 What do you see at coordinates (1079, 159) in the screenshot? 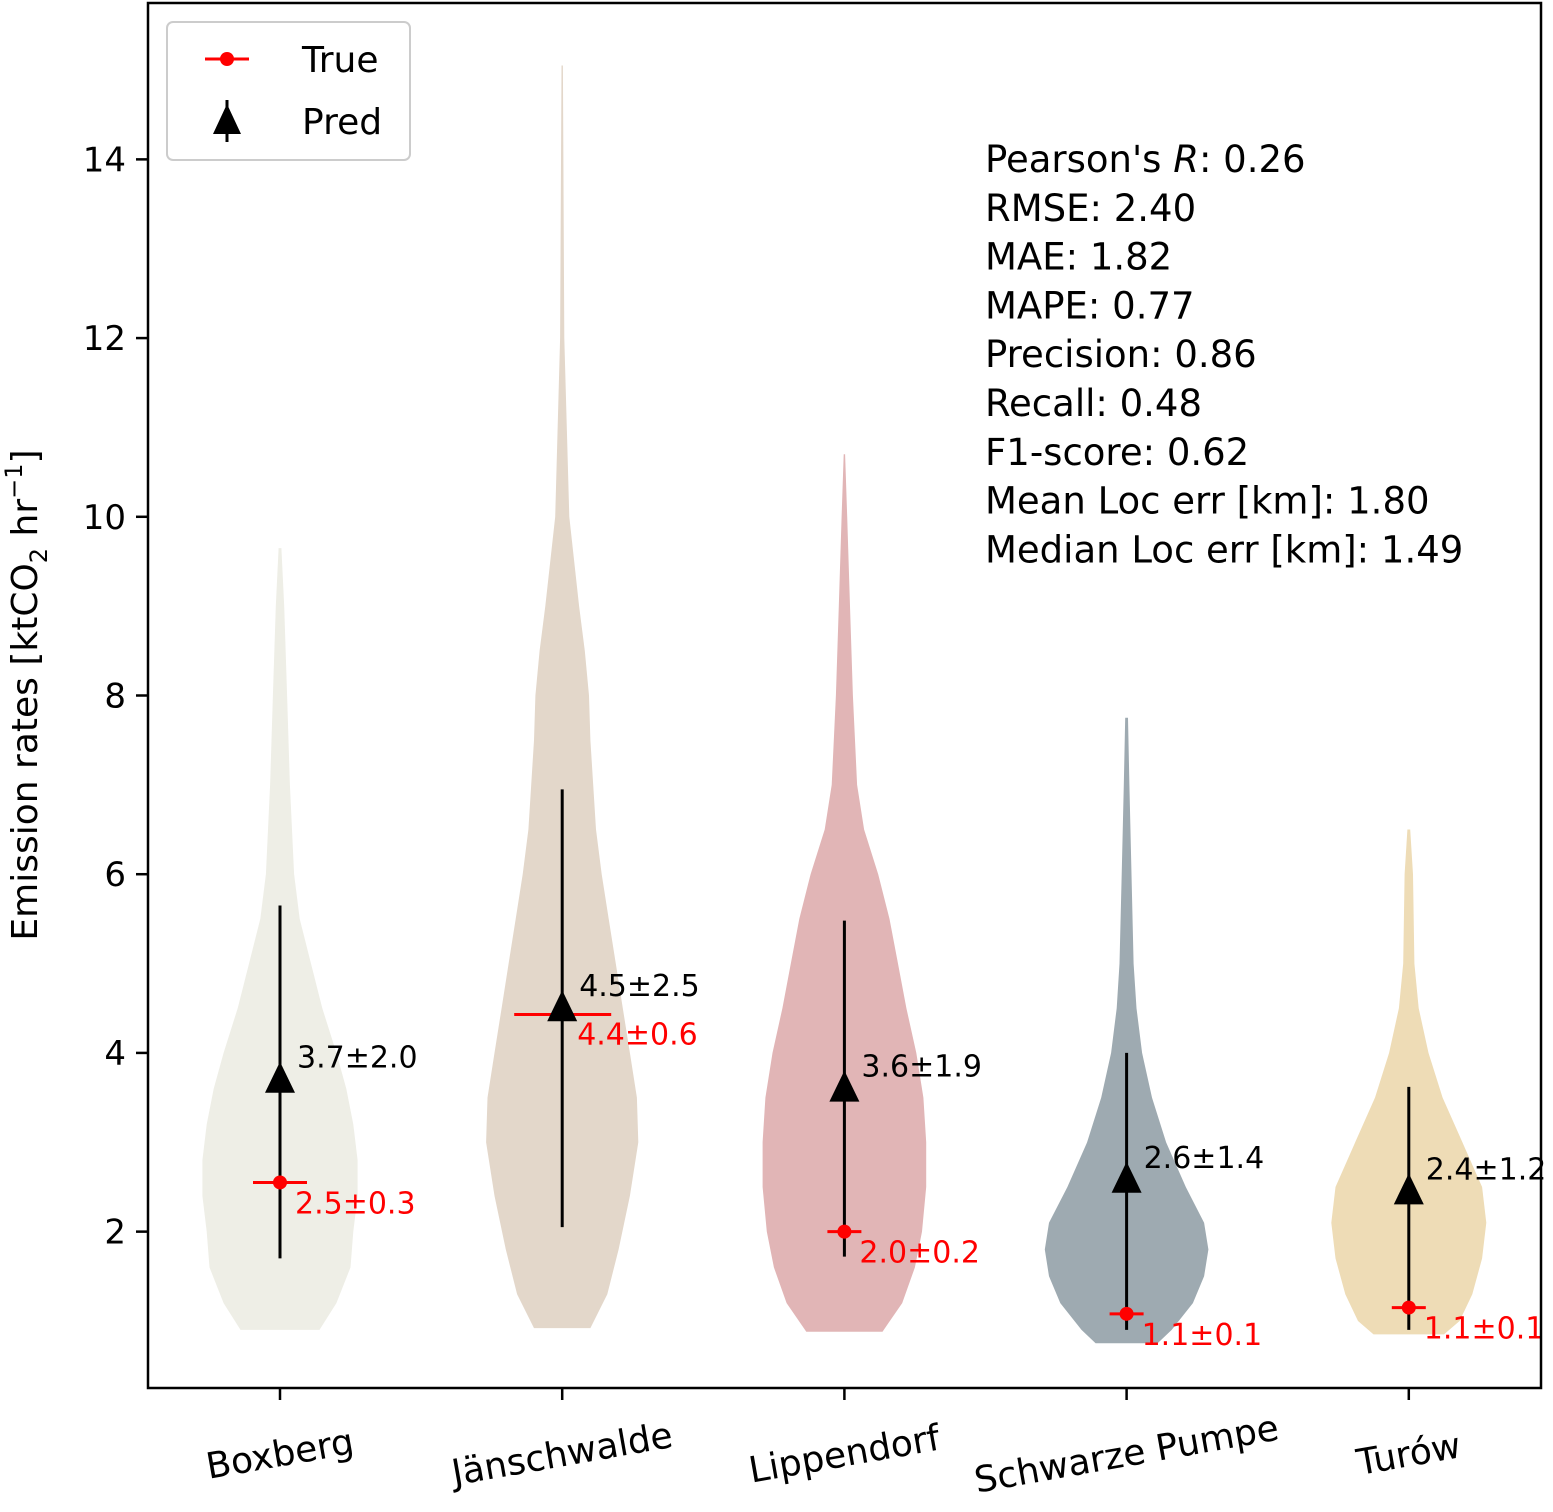
I see `stat-text-0: Pearson's` at bounding box center [1079, 159].